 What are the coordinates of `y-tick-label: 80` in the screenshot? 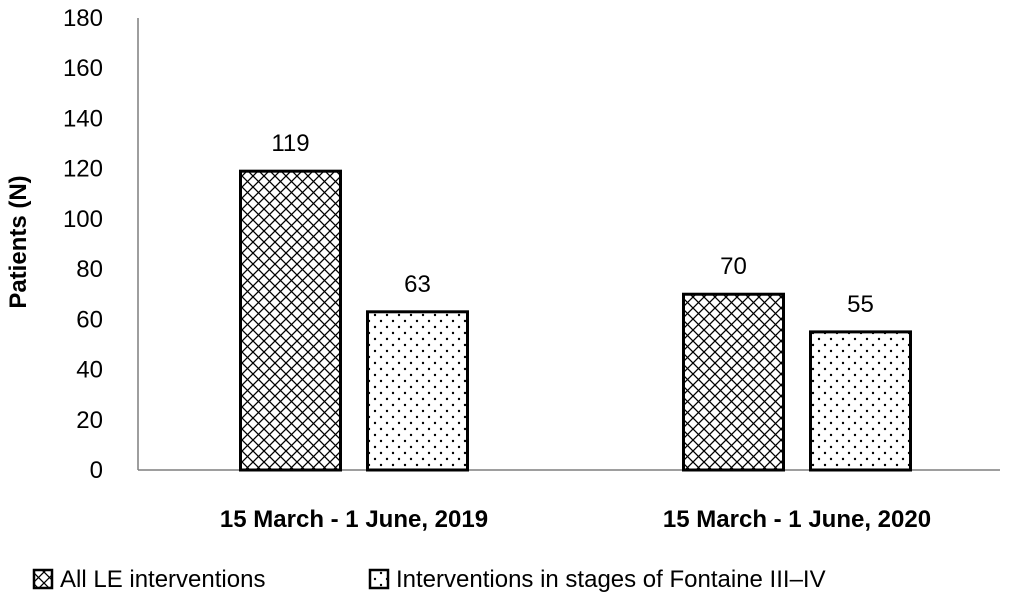 It's located at (89, 269).